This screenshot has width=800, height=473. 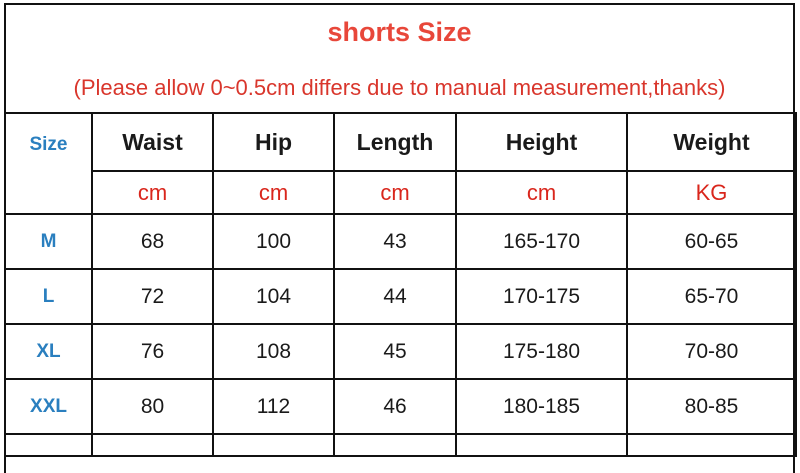 I want to click on unit-waist: cm, so click(x=152, y=192).